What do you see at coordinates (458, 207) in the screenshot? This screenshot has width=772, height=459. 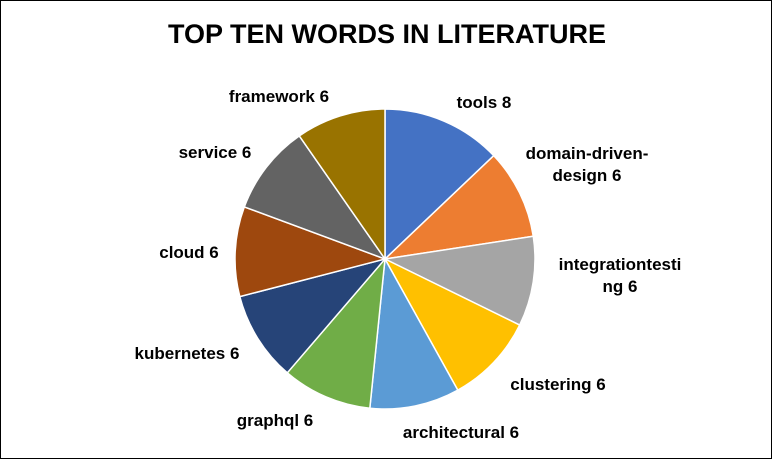 I see `pie-slice-domain-driven-design` at bounding box center [458, 207].